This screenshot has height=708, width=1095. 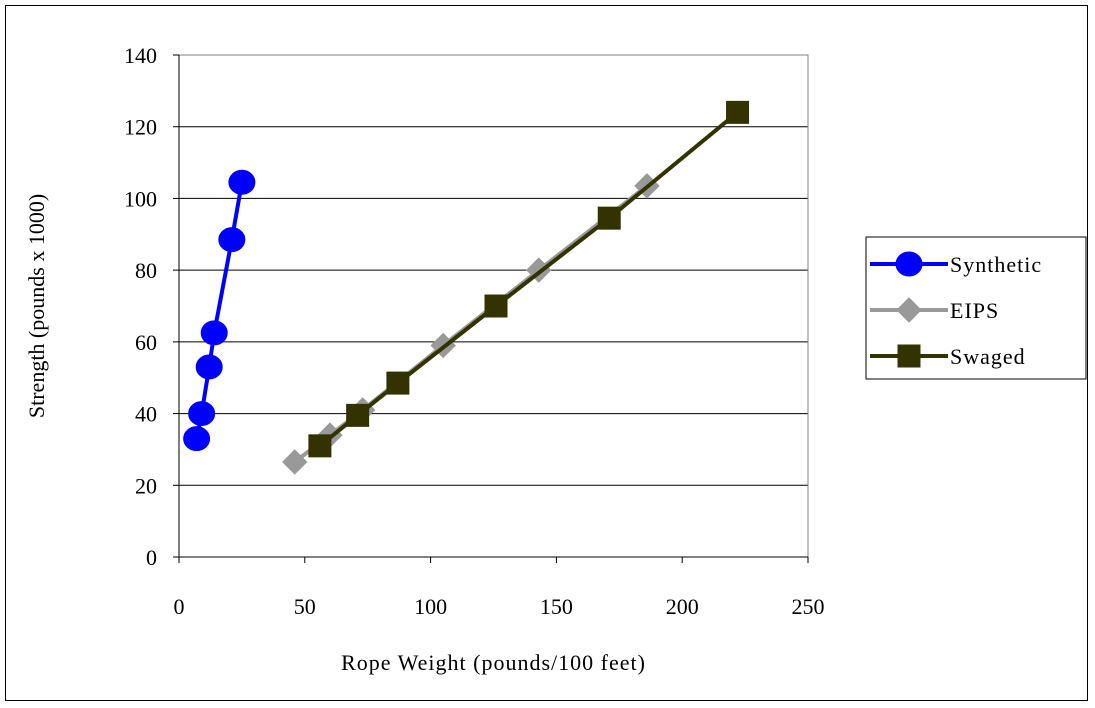 I want to click on y-axis-title: Strength (pounds x 1000), so click(x=36, y=306).